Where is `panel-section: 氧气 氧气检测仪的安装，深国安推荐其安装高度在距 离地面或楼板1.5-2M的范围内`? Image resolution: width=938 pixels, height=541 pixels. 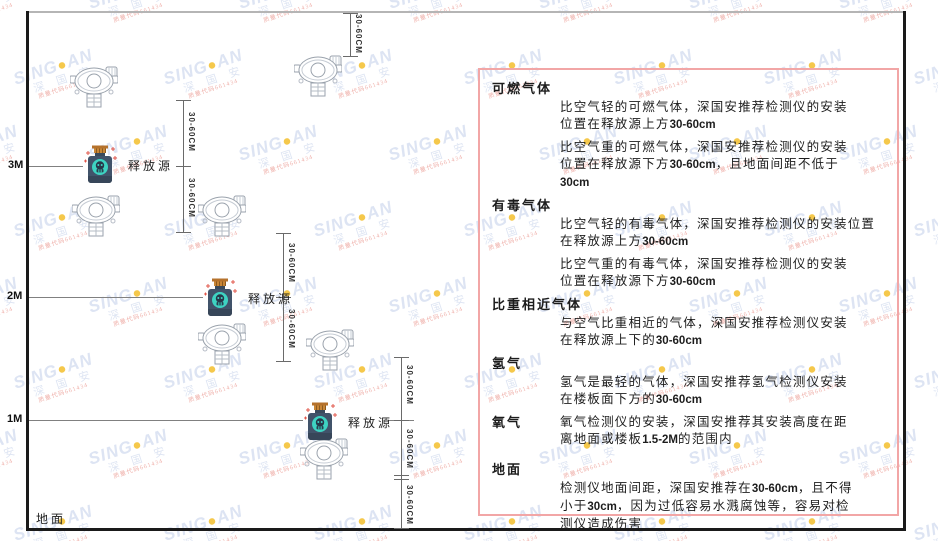
panel-section: 氧气 氧气检测仪的安装，深国安推荐其安装高度在距 离地面或楼板1.5-2M的范围内 is located at coordinates (688, 431).